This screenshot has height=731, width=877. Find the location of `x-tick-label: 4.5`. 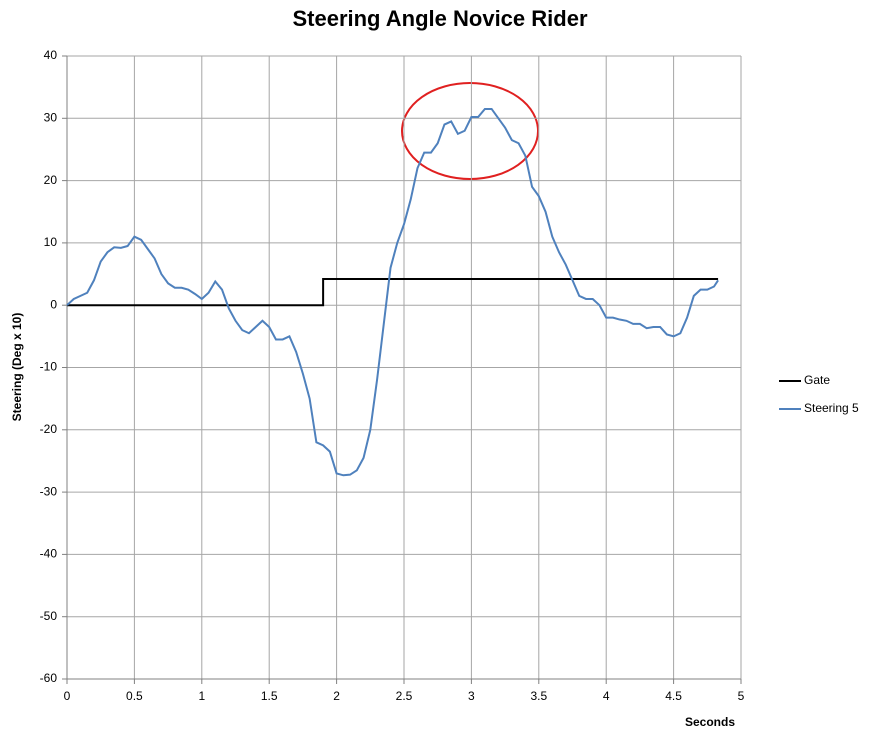

x-tick-label: 4.5 is located at coordinates (673, 696).